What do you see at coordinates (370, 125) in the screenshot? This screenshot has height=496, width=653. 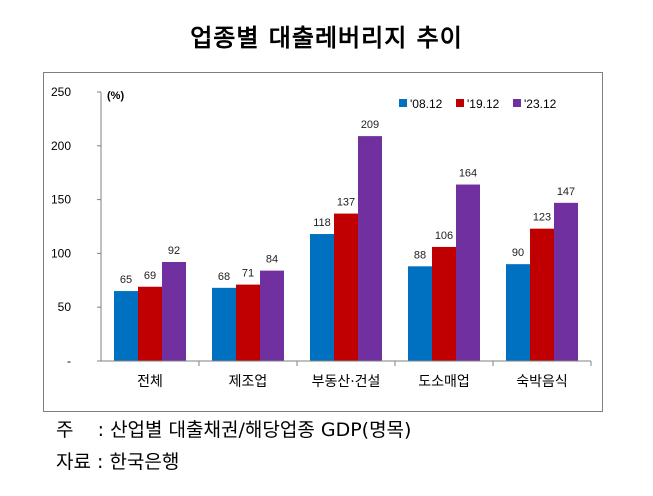 I see `bar-value-label: 209` at bounding box center [370, 125].